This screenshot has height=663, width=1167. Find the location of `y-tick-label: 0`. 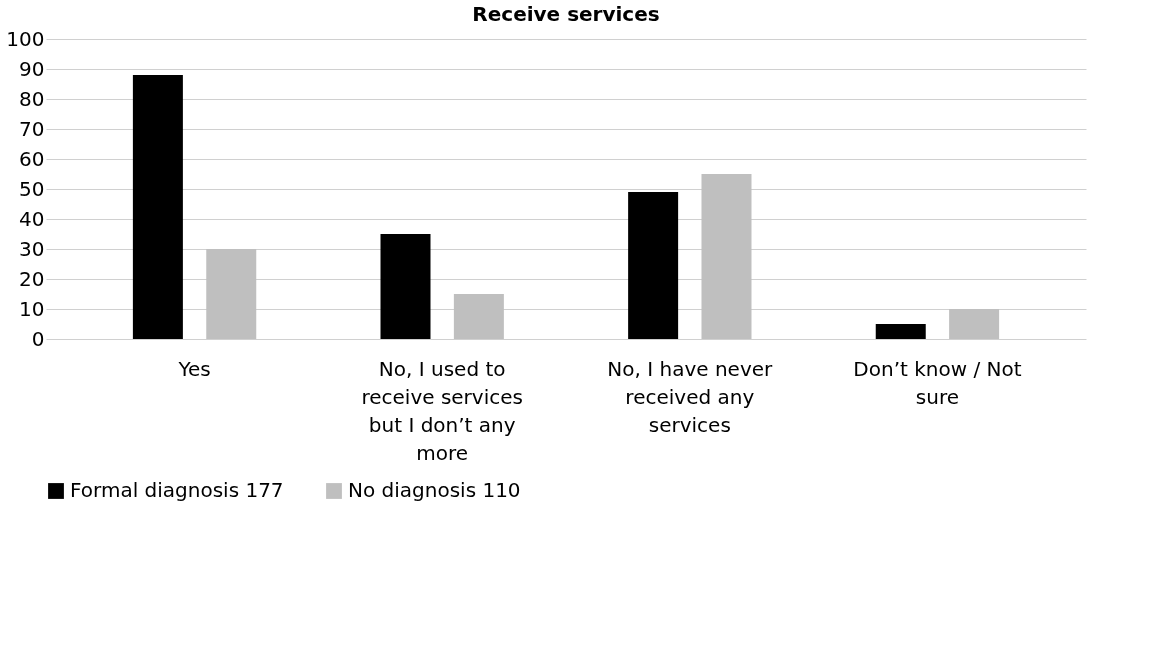

y-tick-label: 0 is located at coordinates (38, 338).